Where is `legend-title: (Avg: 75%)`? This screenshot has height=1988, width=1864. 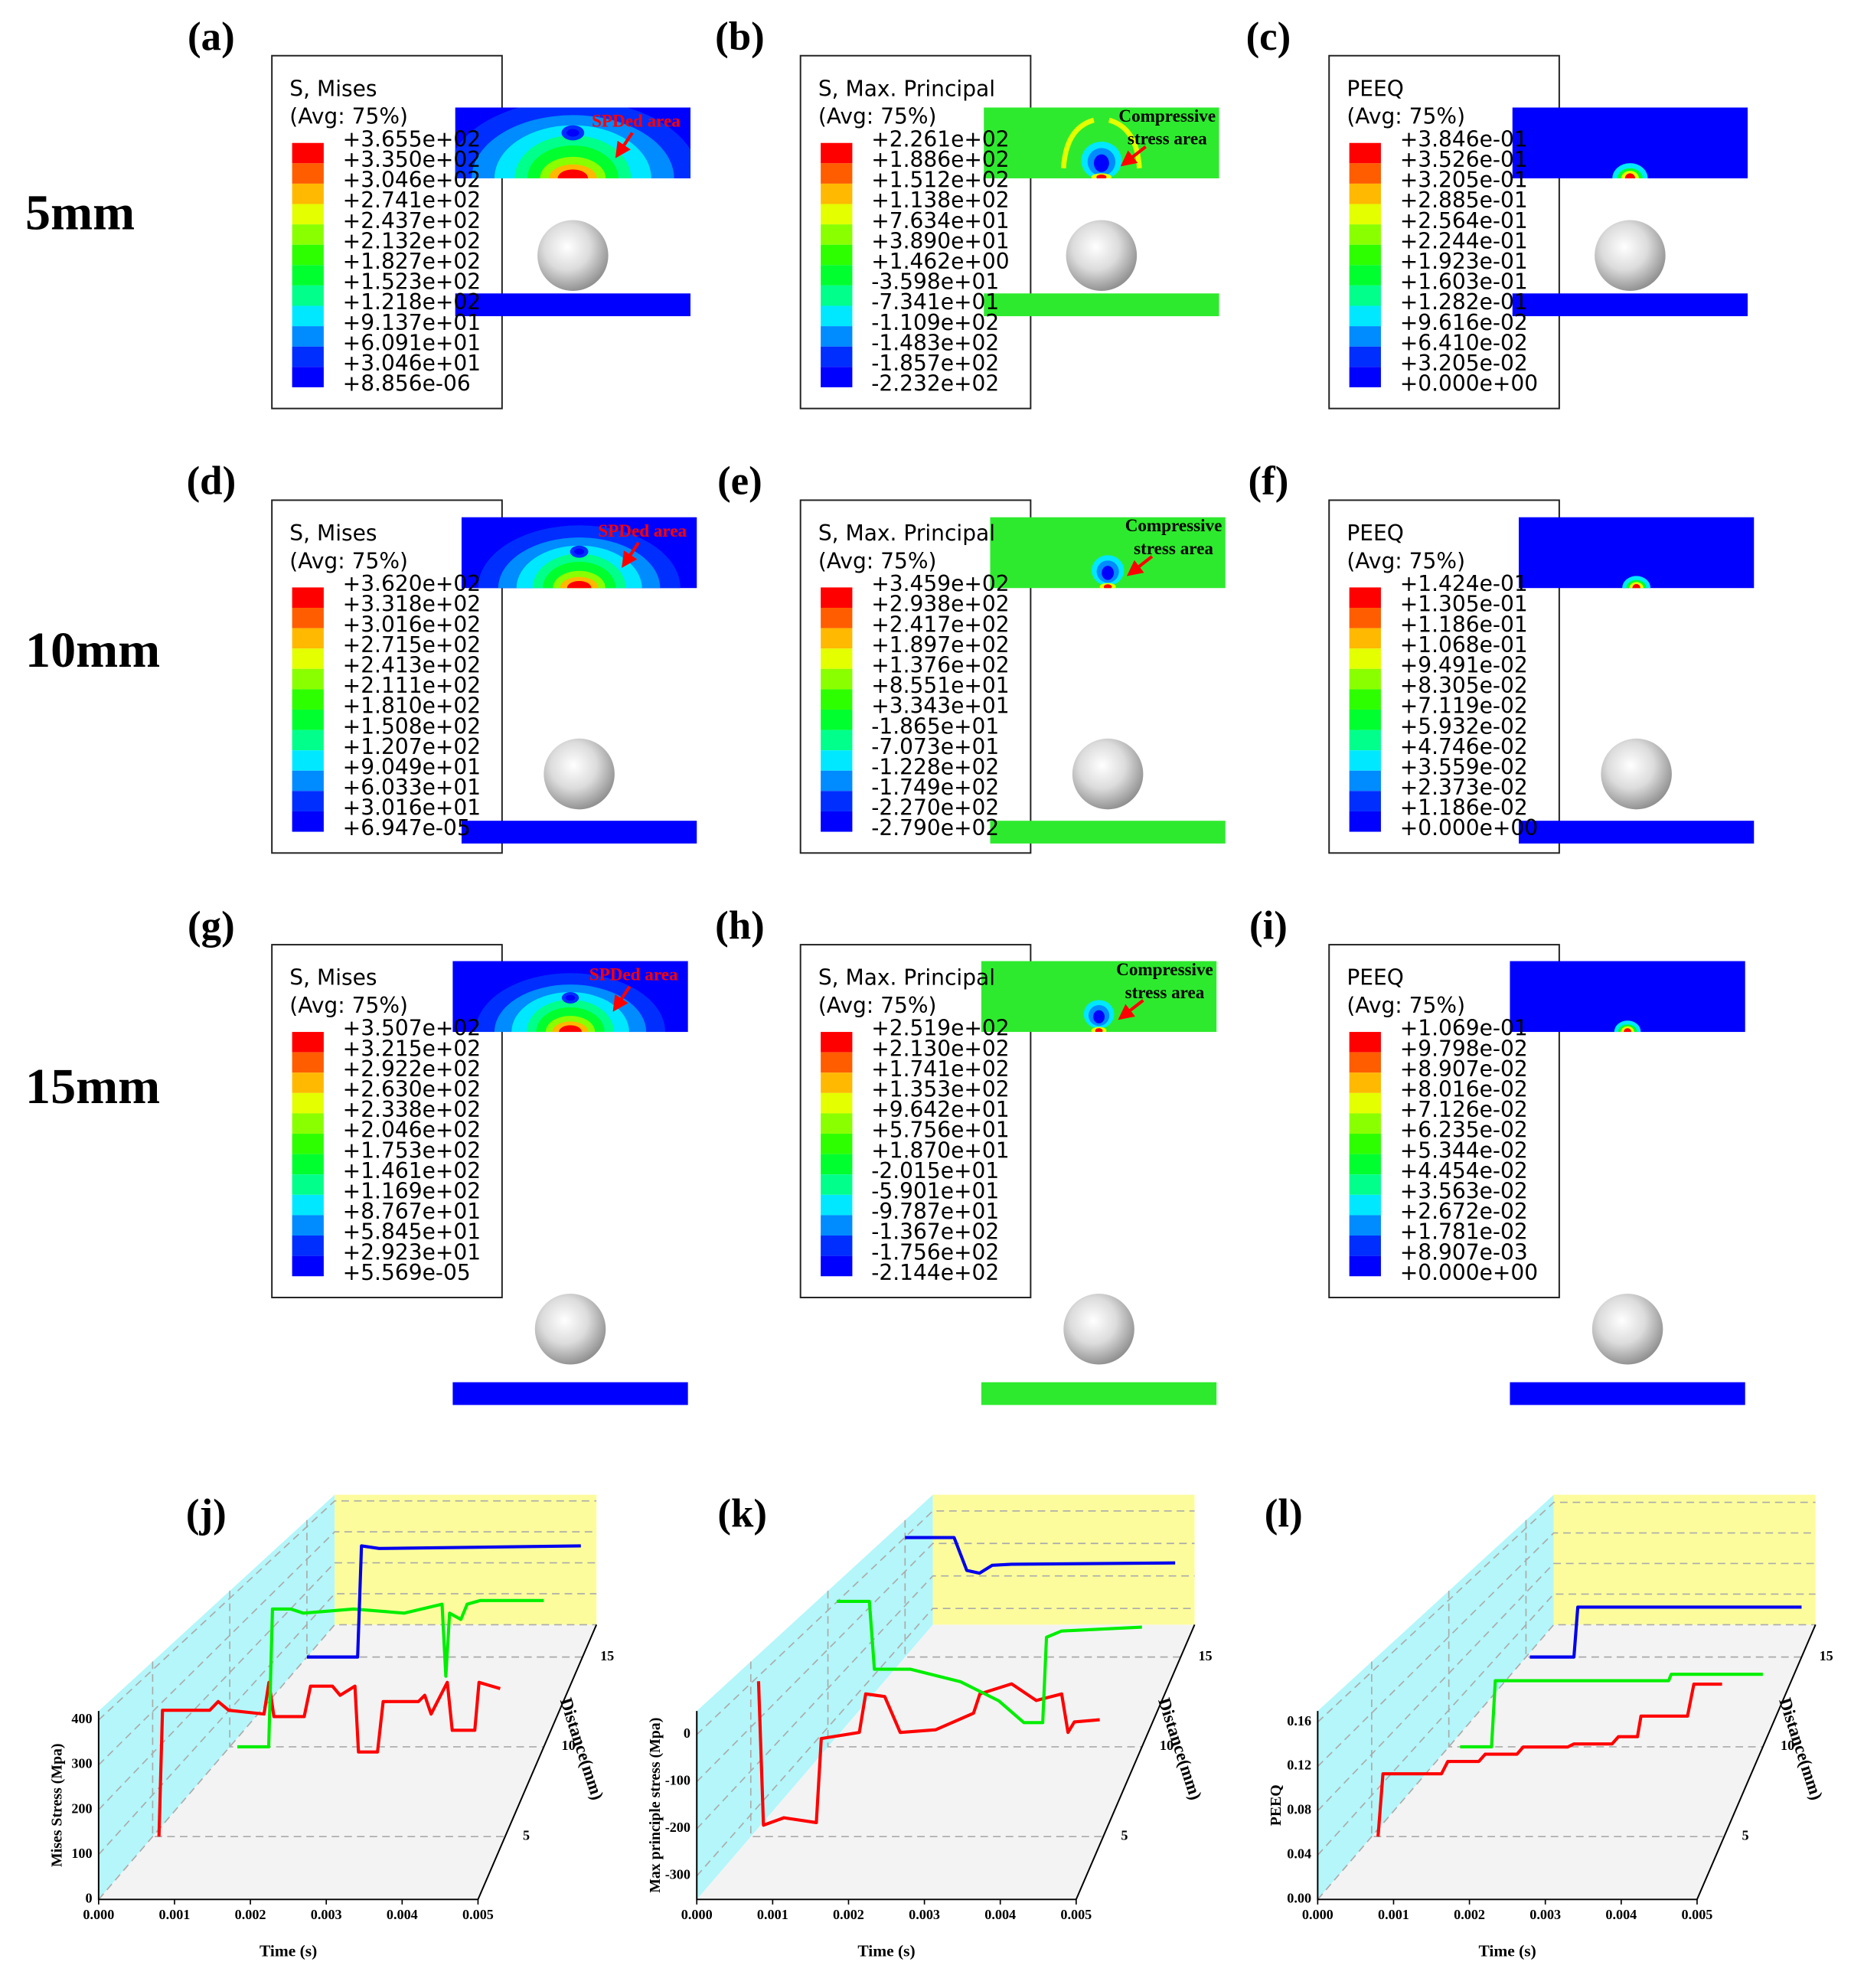 legend-title: (Avg: 75%) is located at coordinates (877, 1005).